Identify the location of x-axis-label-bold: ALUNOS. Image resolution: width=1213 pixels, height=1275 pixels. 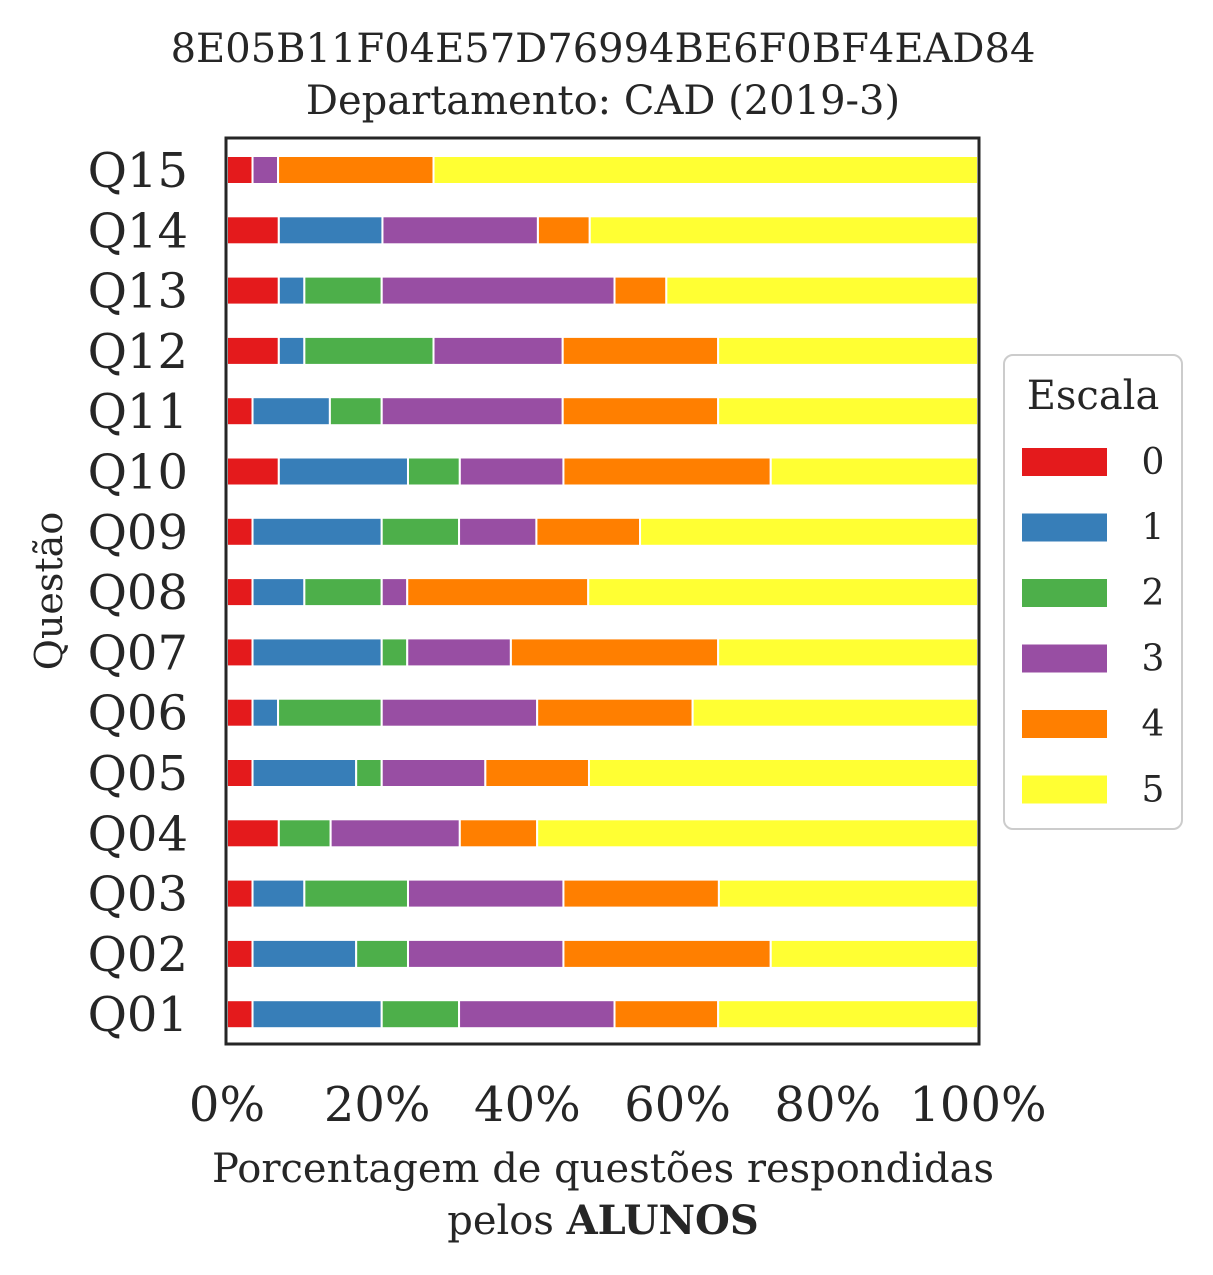
(662, 1220).